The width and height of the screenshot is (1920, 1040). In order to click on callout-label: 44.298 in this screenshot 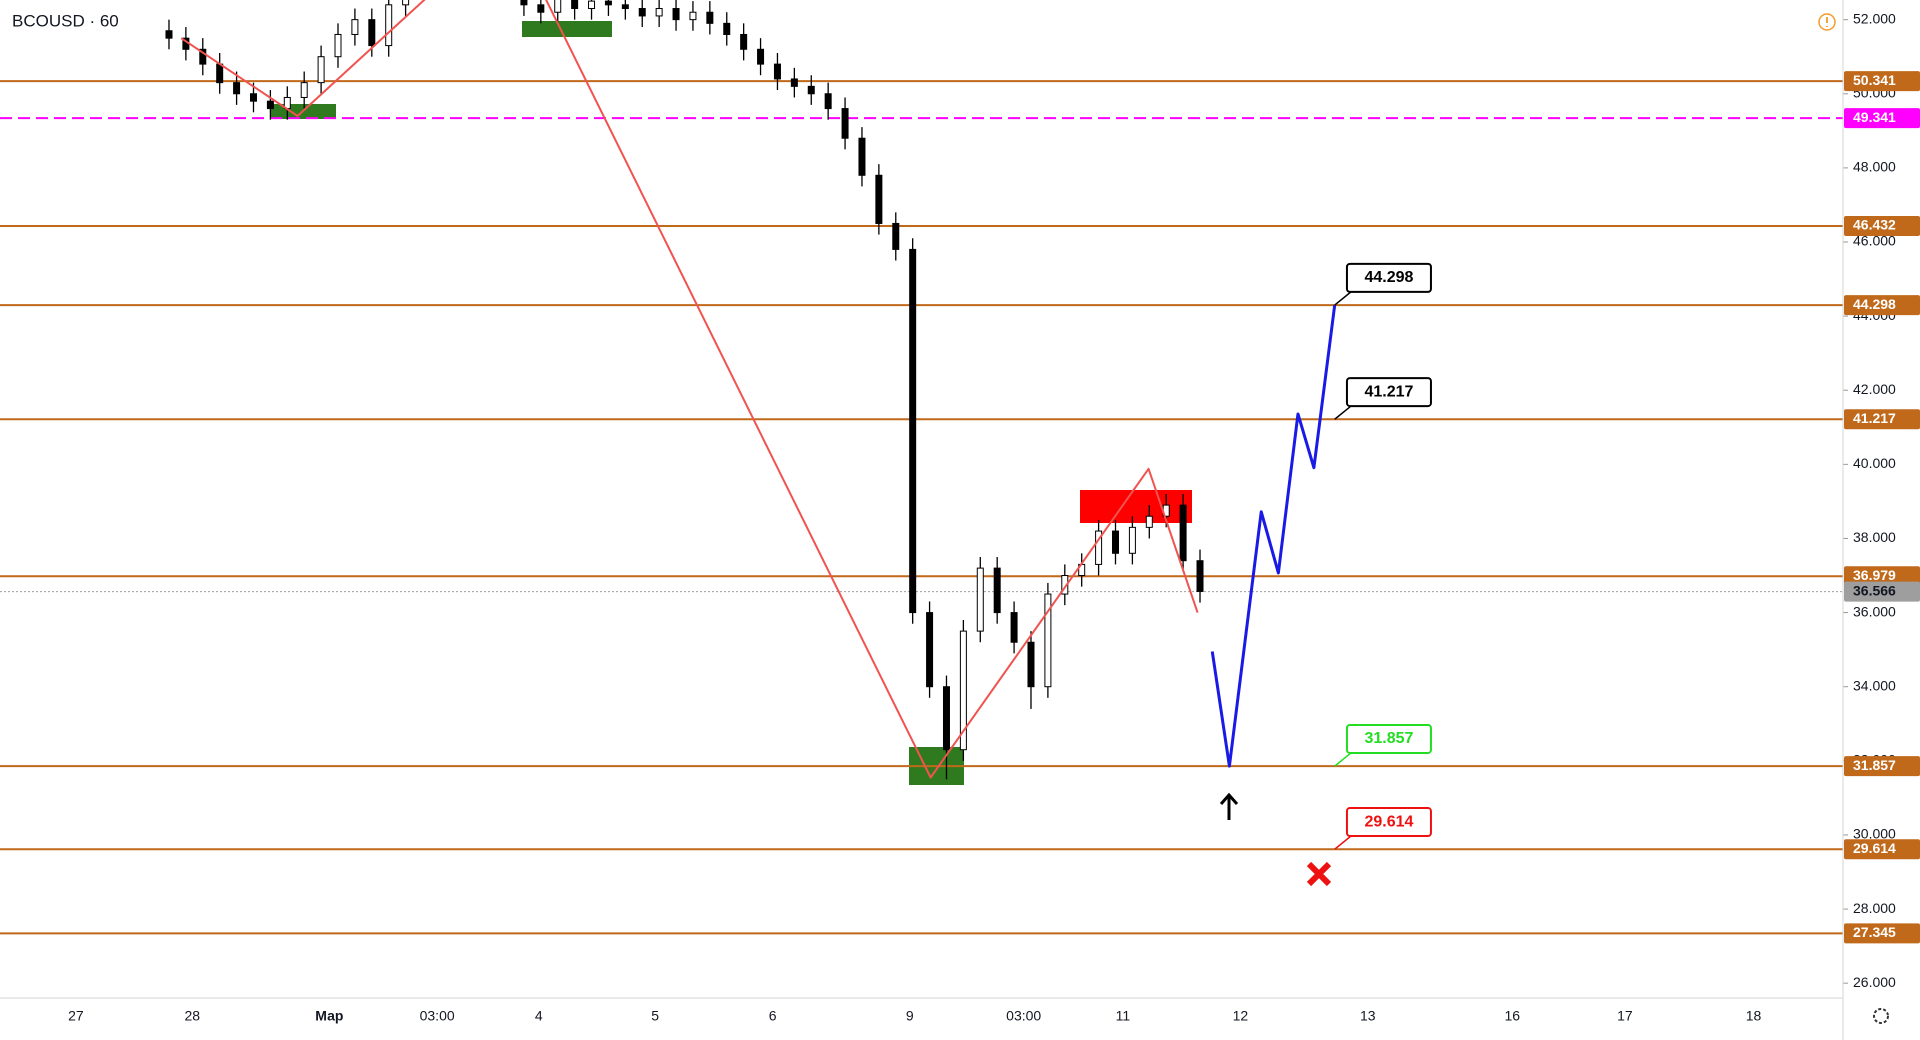, I will do `click(1388, 277)`.